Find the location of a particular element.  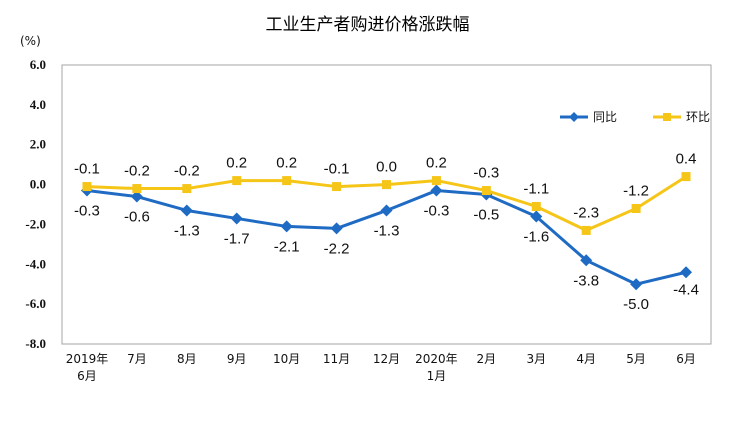

x-tick-label: 10月 is located at coordinates (286, 359).